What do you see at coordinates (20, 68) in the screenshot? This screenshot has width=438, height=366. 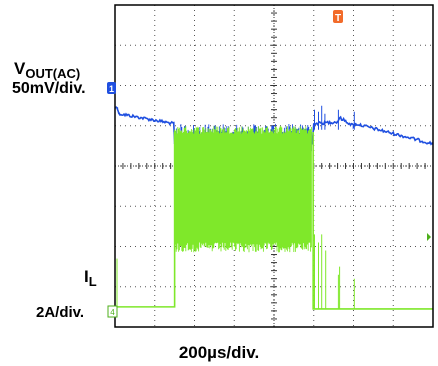 I see `vout-label-main: V` at bounding box center [20, 68].